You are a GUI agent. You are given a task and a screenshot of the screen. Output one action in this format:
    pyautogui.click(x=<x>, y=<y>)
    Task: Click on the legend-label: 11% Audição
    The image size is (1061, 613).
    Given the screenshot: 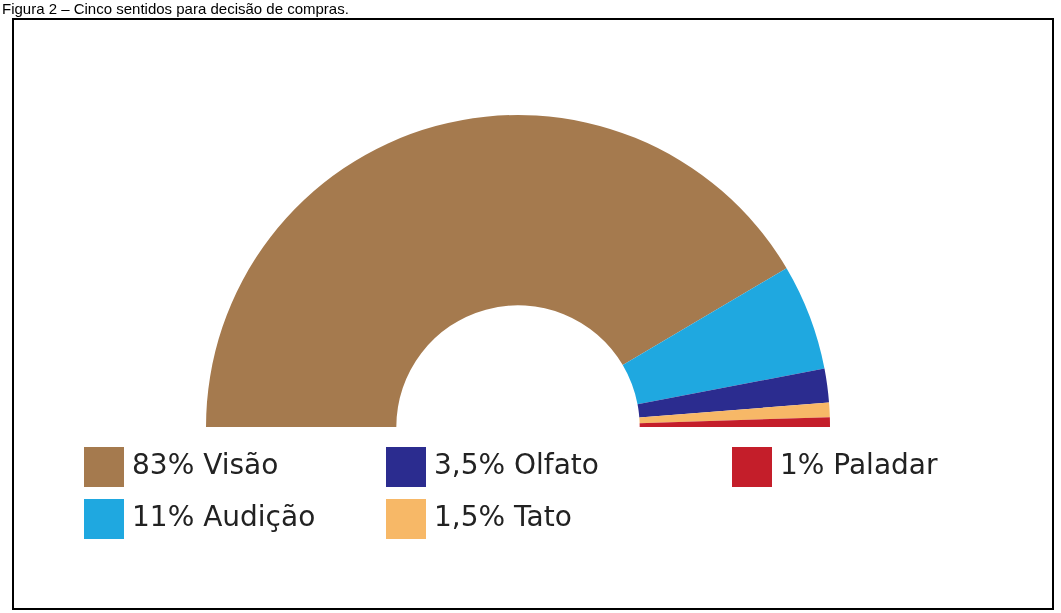 What is the action you would take?
    pyautogui.click(x=224, y=517)
    